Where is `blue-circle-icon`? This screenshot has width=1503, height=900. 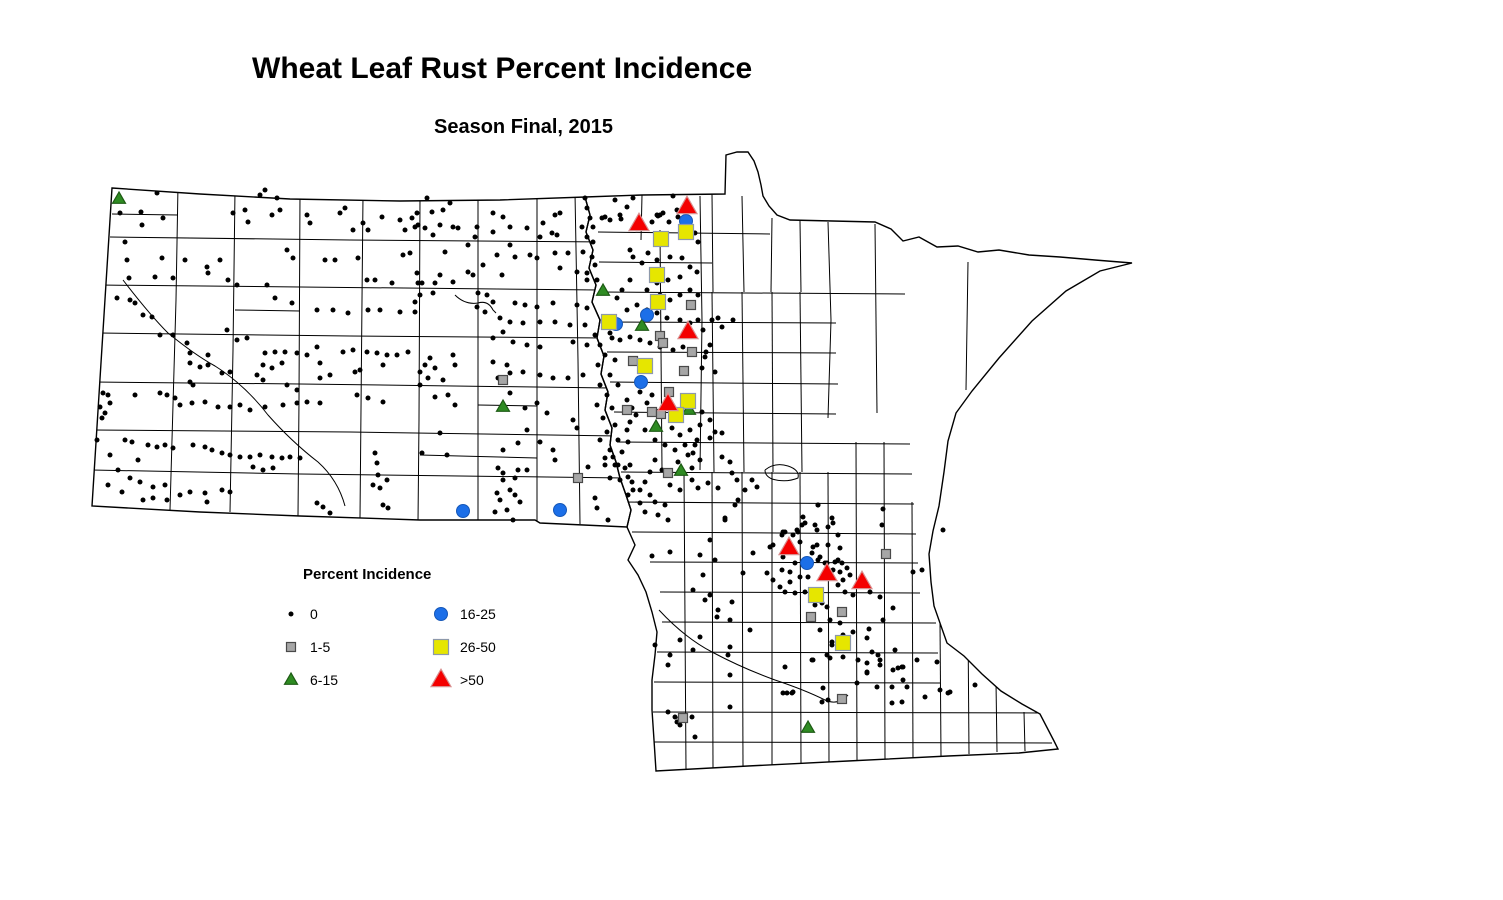 blue-circle-icon is located at coordinates (441, 614).